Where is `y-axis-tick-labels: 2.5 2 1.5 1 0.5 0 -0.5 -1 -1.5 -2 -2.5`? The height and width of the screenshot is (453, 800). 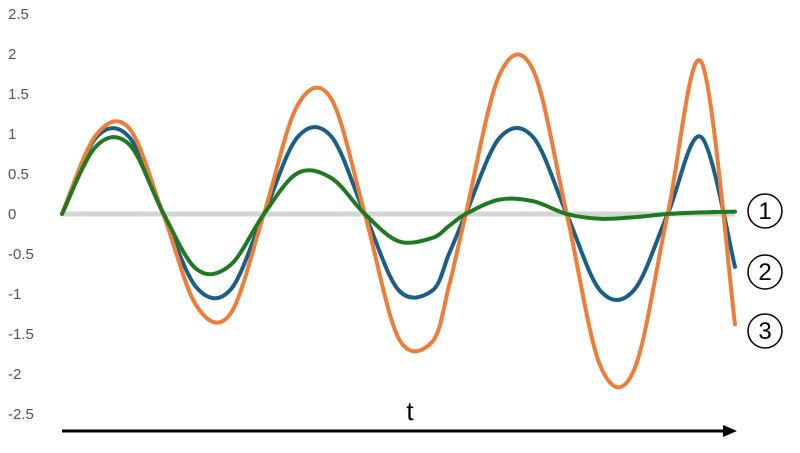 y-axis-tick-labels: 2.5 2 1.5 1 0.5 0 -0.5 -1 -1.5 -2 -2.5 is located at coordinates (21, 214).